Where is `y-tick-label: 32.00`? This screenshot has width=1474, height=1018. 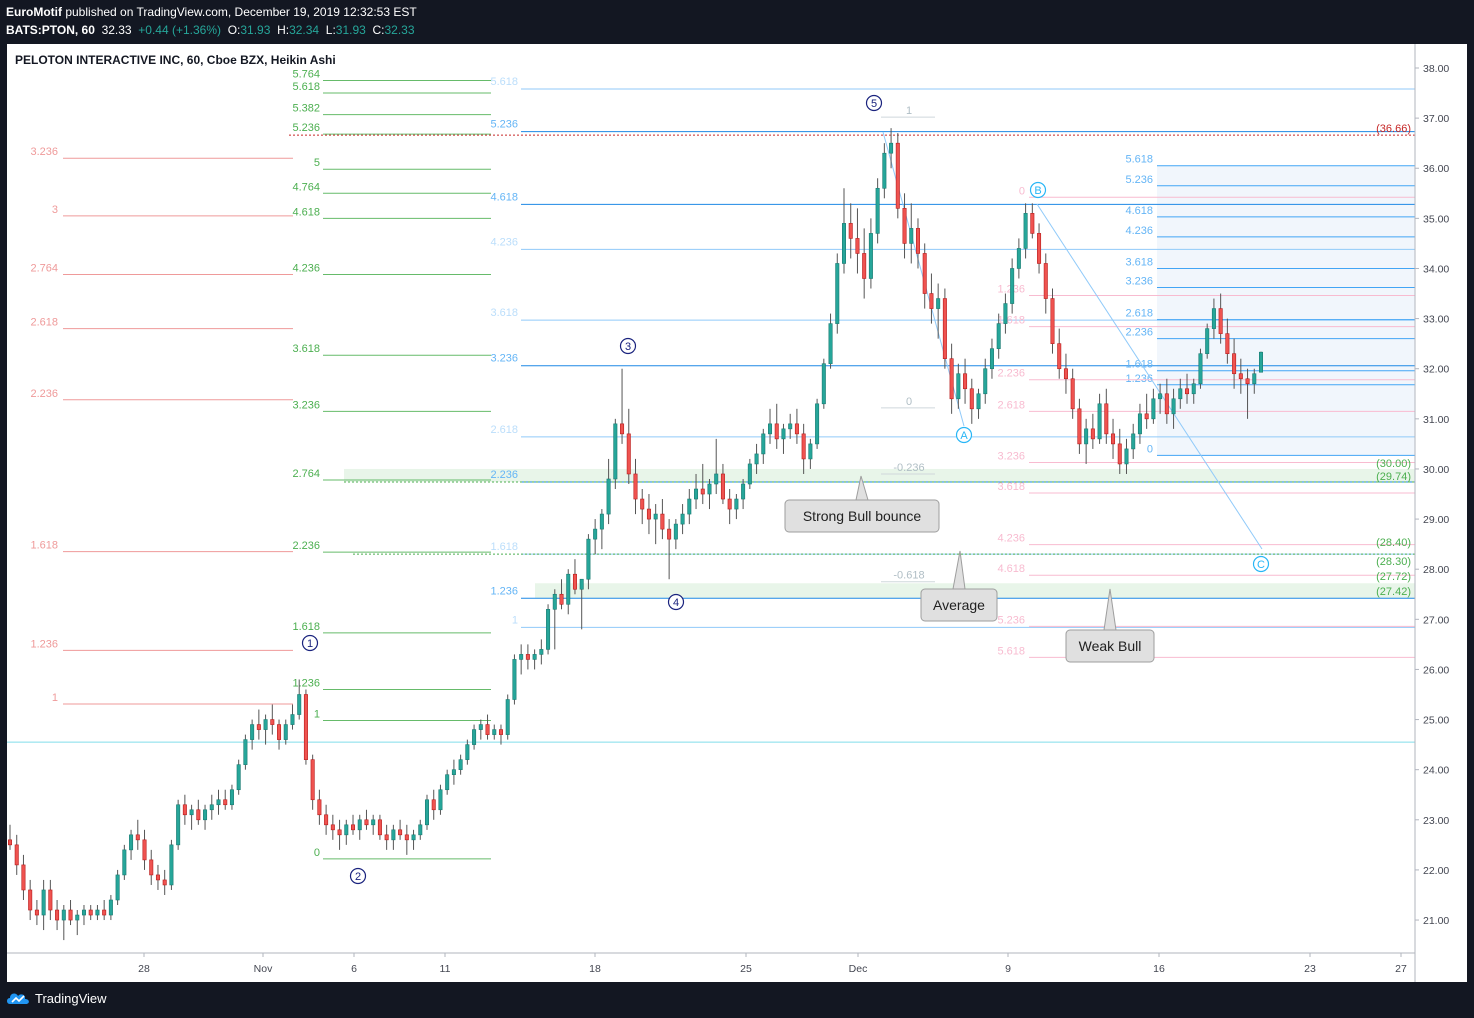
y-tick-label: 32.00 is located at coordinates (1436, 370).